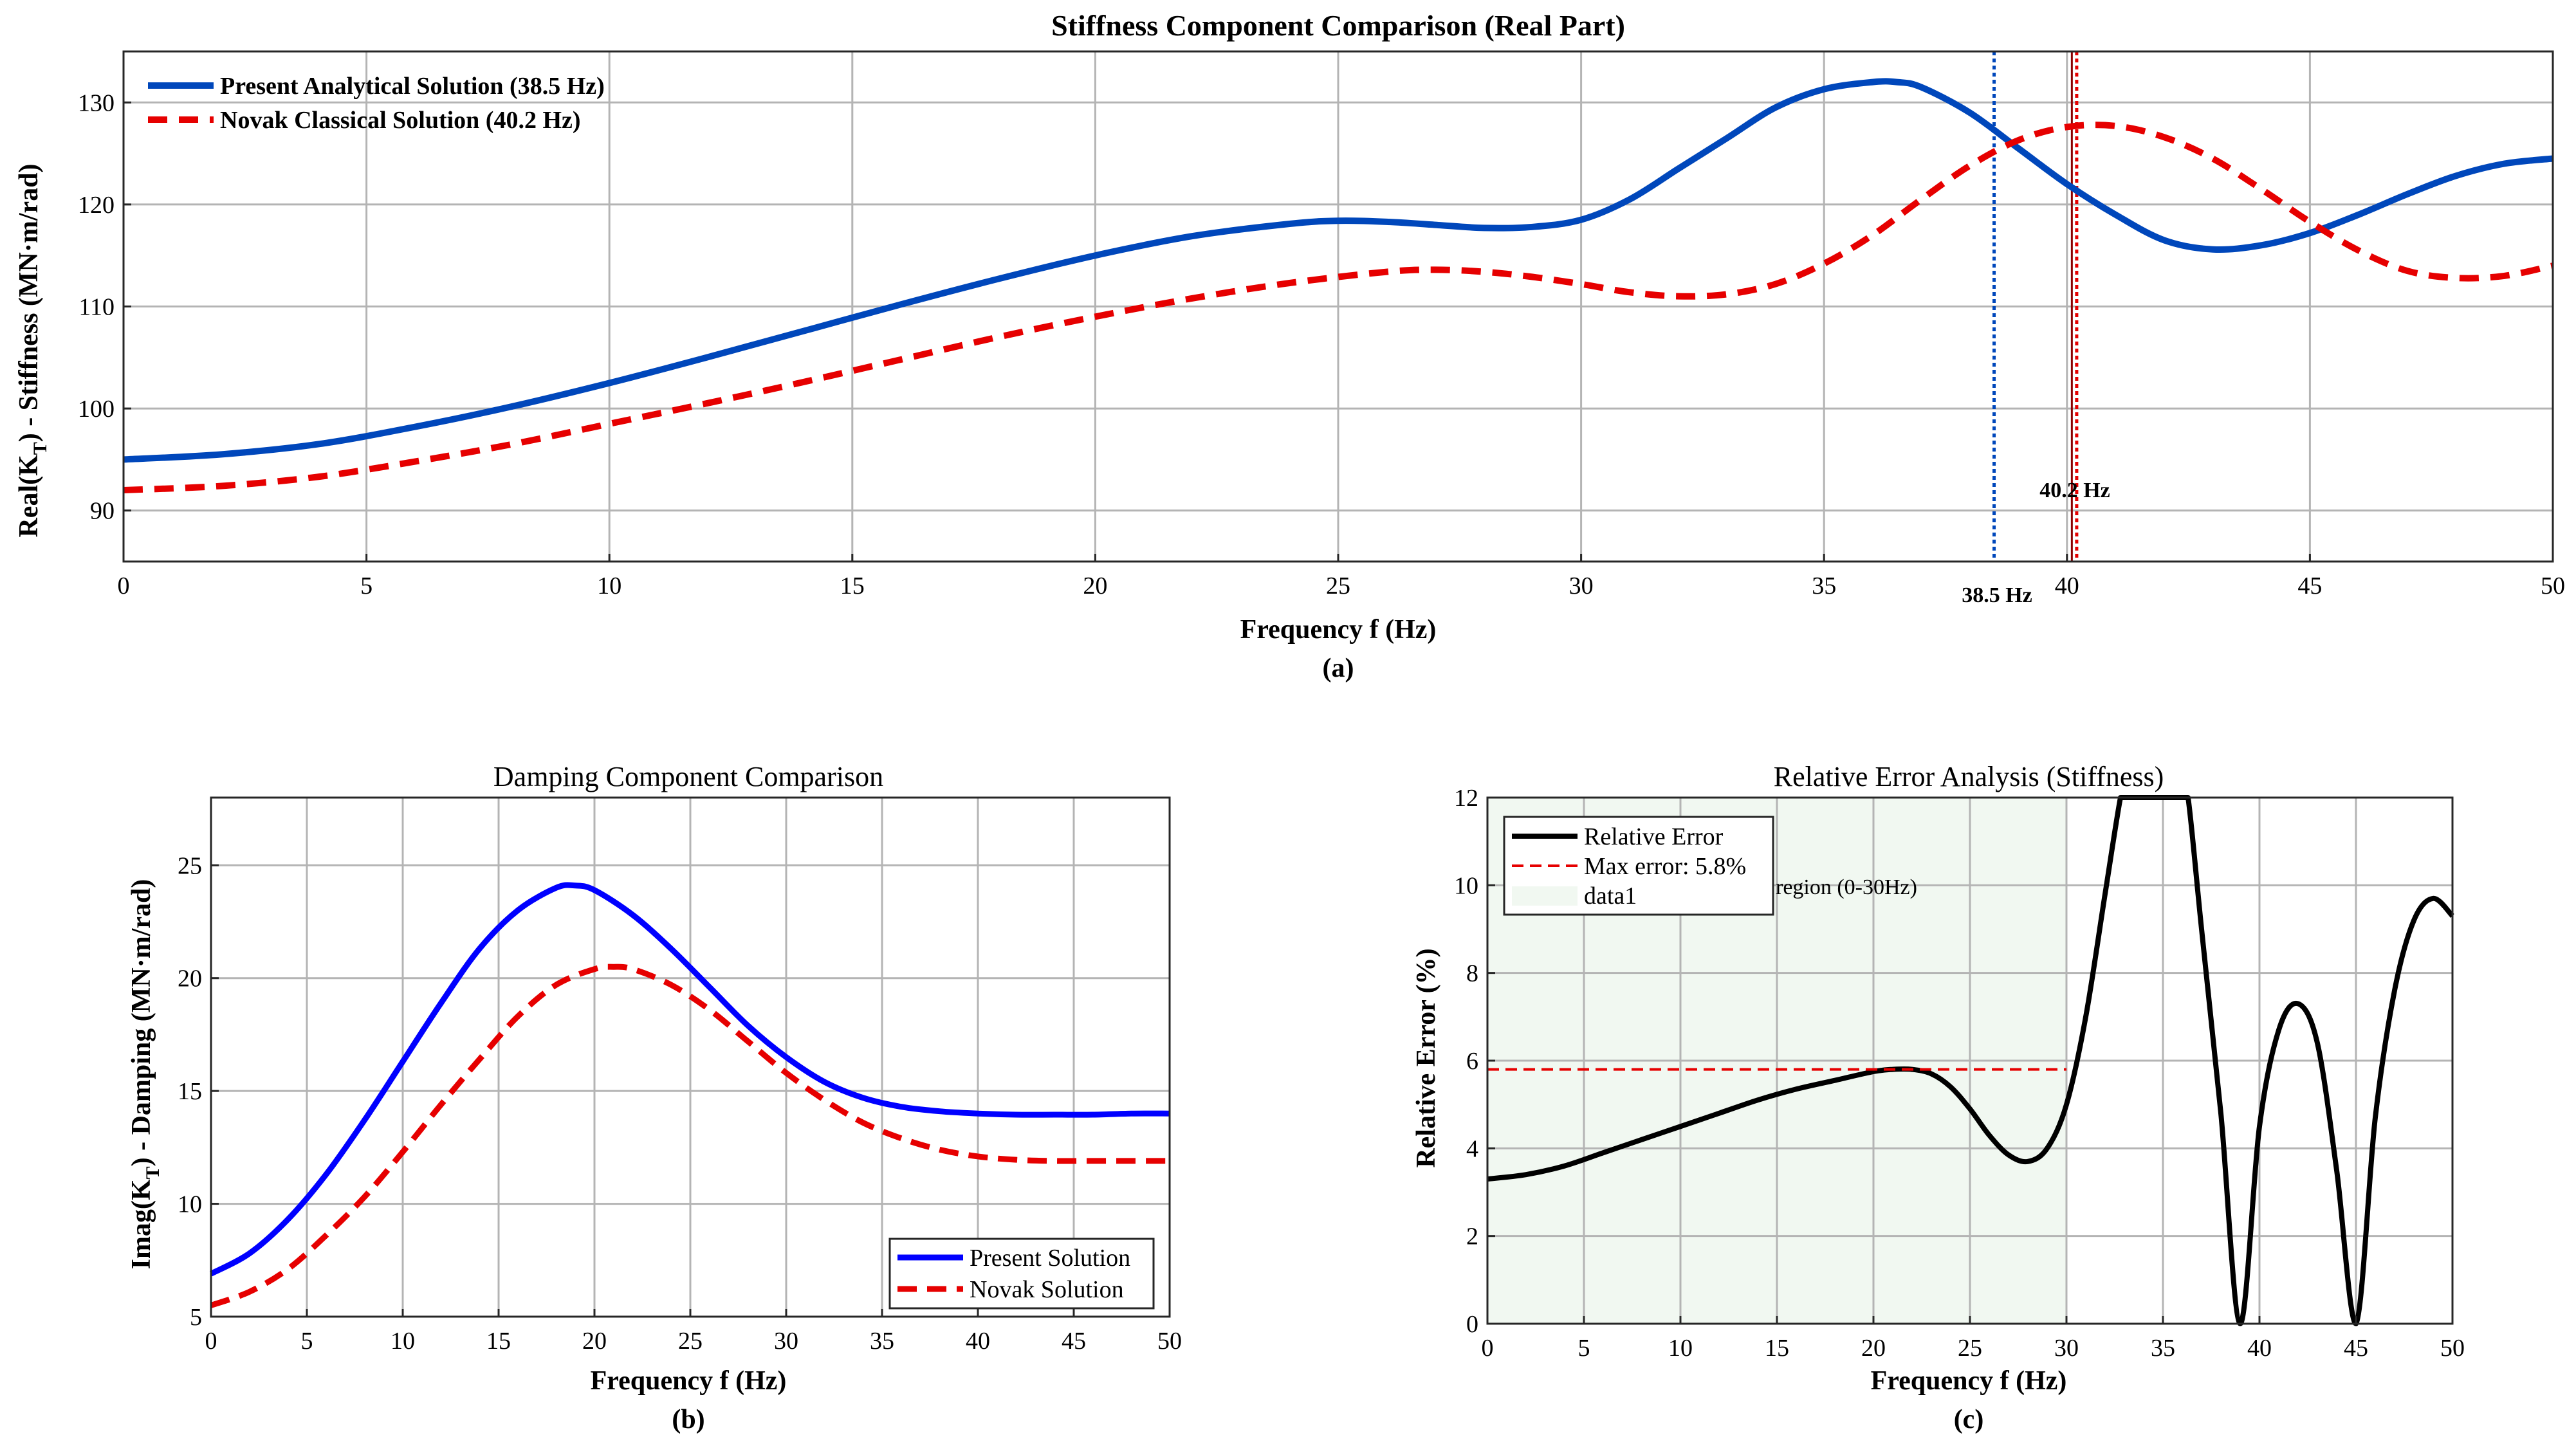 The width and height of the screenshot is (2576, 1444). What do you see at coordinates (400, 120) in the screenshot?
I see `legend-label-novak-classical: Novak Classical Solution (40.2 Hz)` at bounding box center [400, 120].